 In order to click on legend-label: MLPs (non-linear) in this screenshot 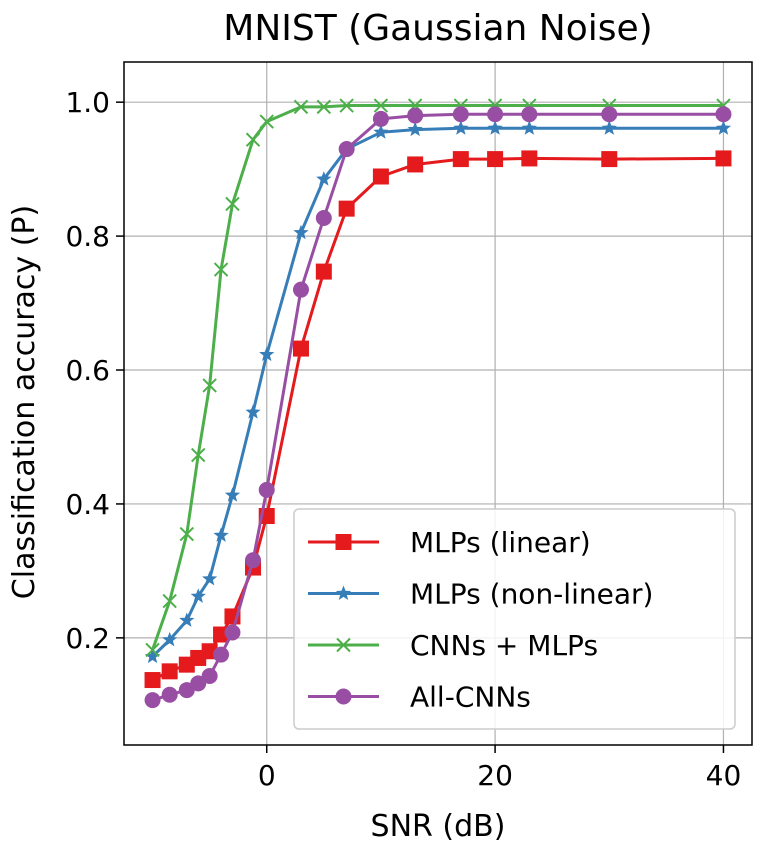, I will do `click(531, 594)`.